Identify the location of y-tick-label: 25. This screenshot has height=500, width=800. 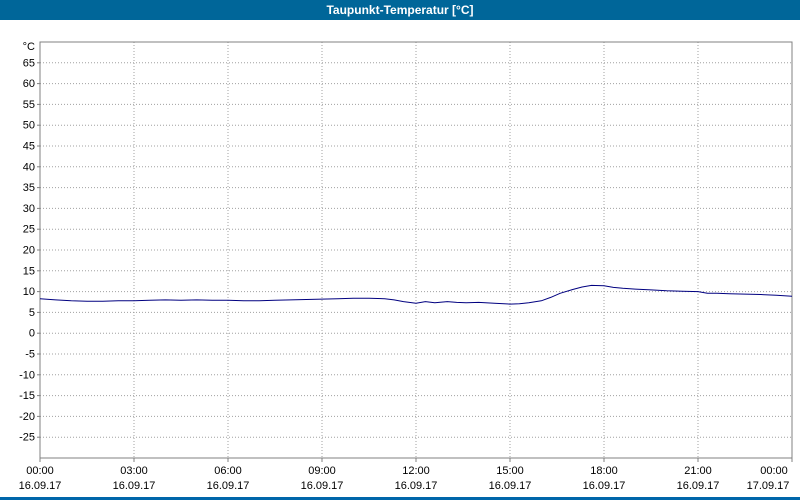
(29, 230).